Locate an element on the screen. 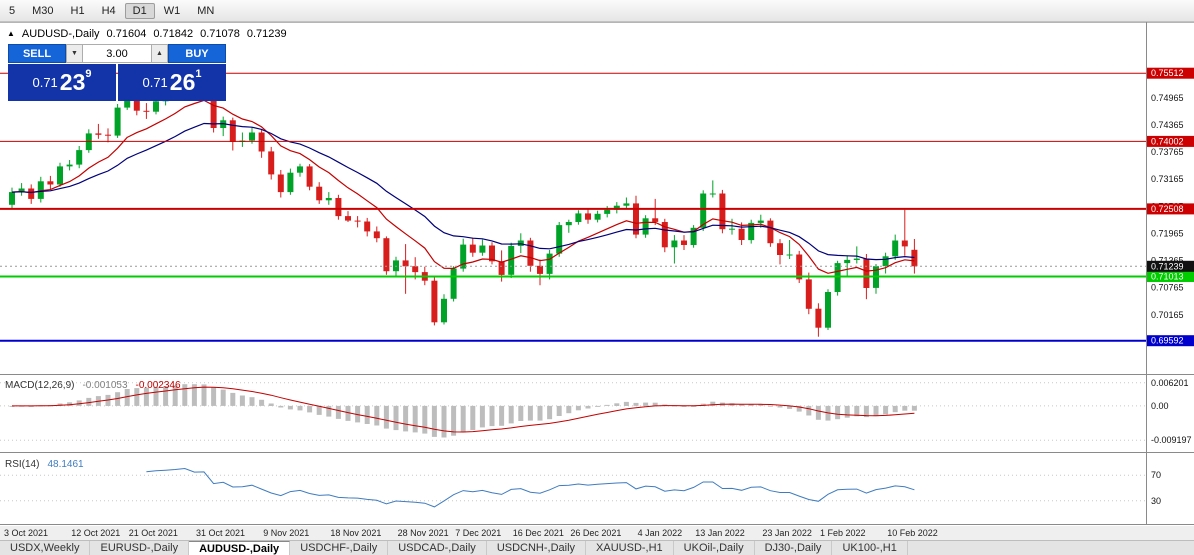  symbol-tab-usdcad: USDCAD-,Daily is located at coordinates (437, 548).